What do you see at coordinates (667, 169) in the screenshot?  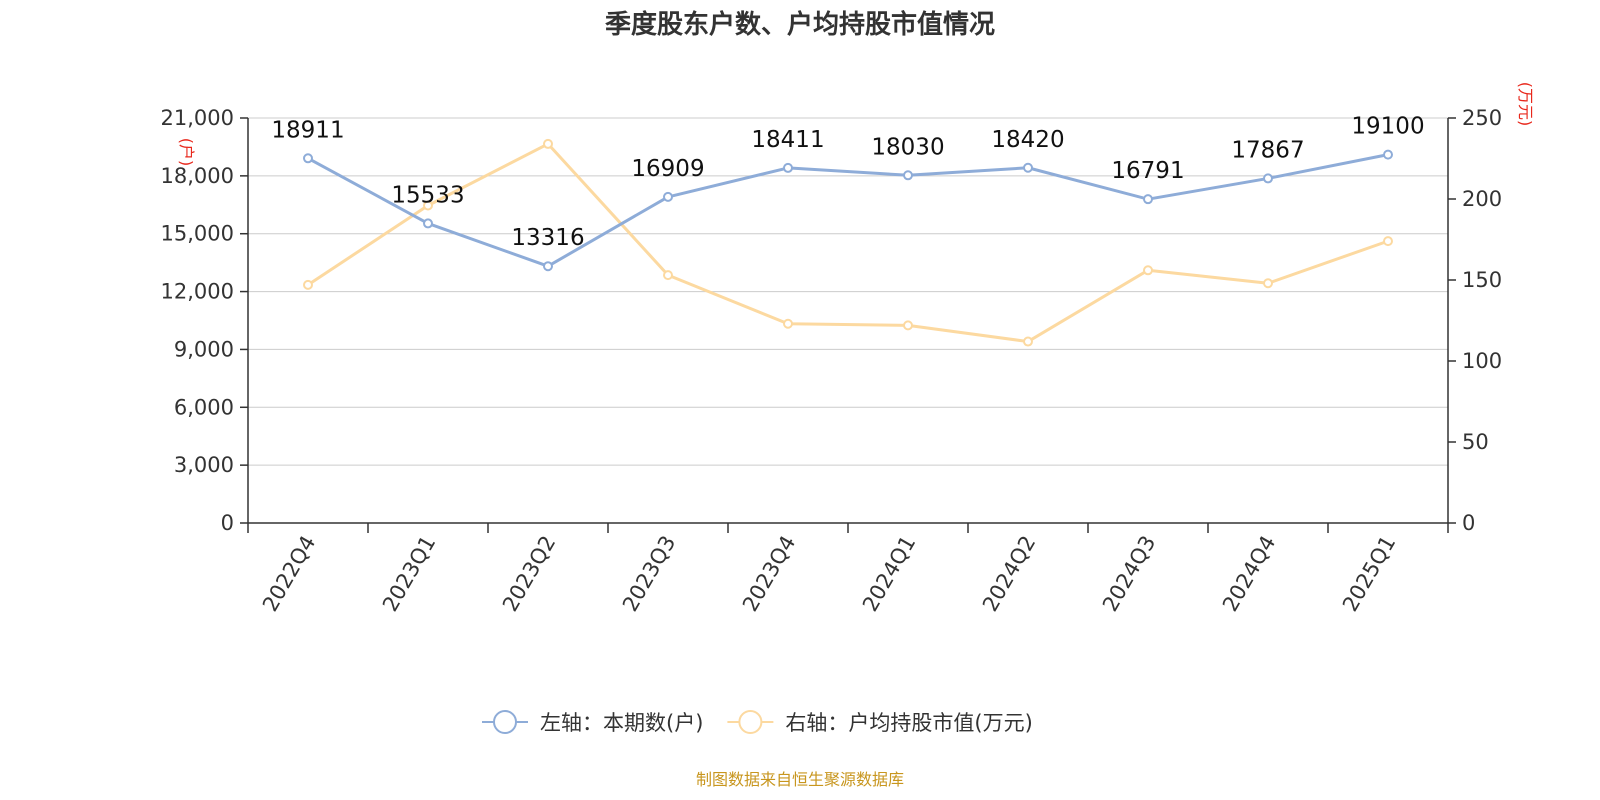 I see `data-label: 16909` at bounding box center [667, 169].